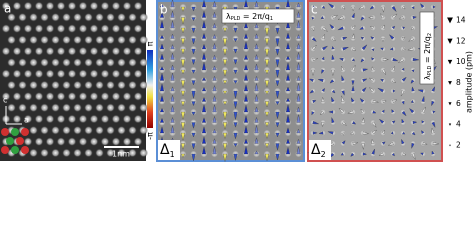 The image size is (474, 240). What do you see at coordinates (430, 70) in the screenshot?
I see `subscript: PLD` at bounding box center [430, 70].